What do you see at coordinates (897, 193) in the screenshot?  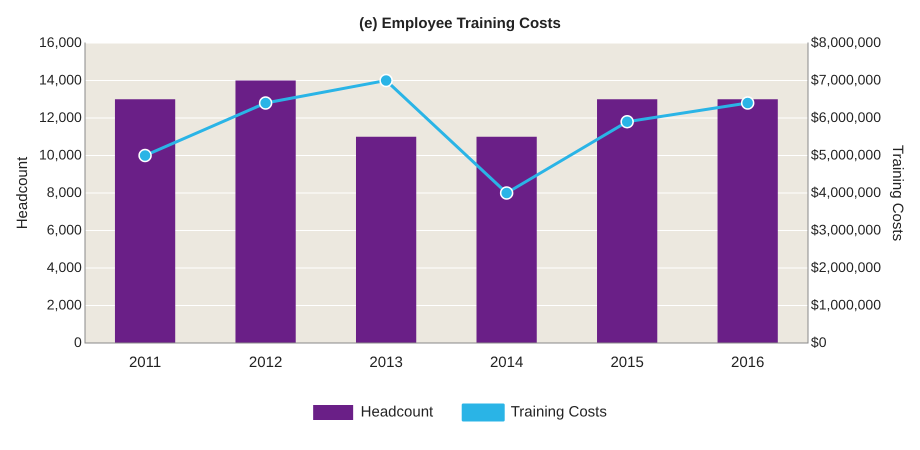 I see `y2-axis-title: Training Costs` at bounding box center [897, 193].